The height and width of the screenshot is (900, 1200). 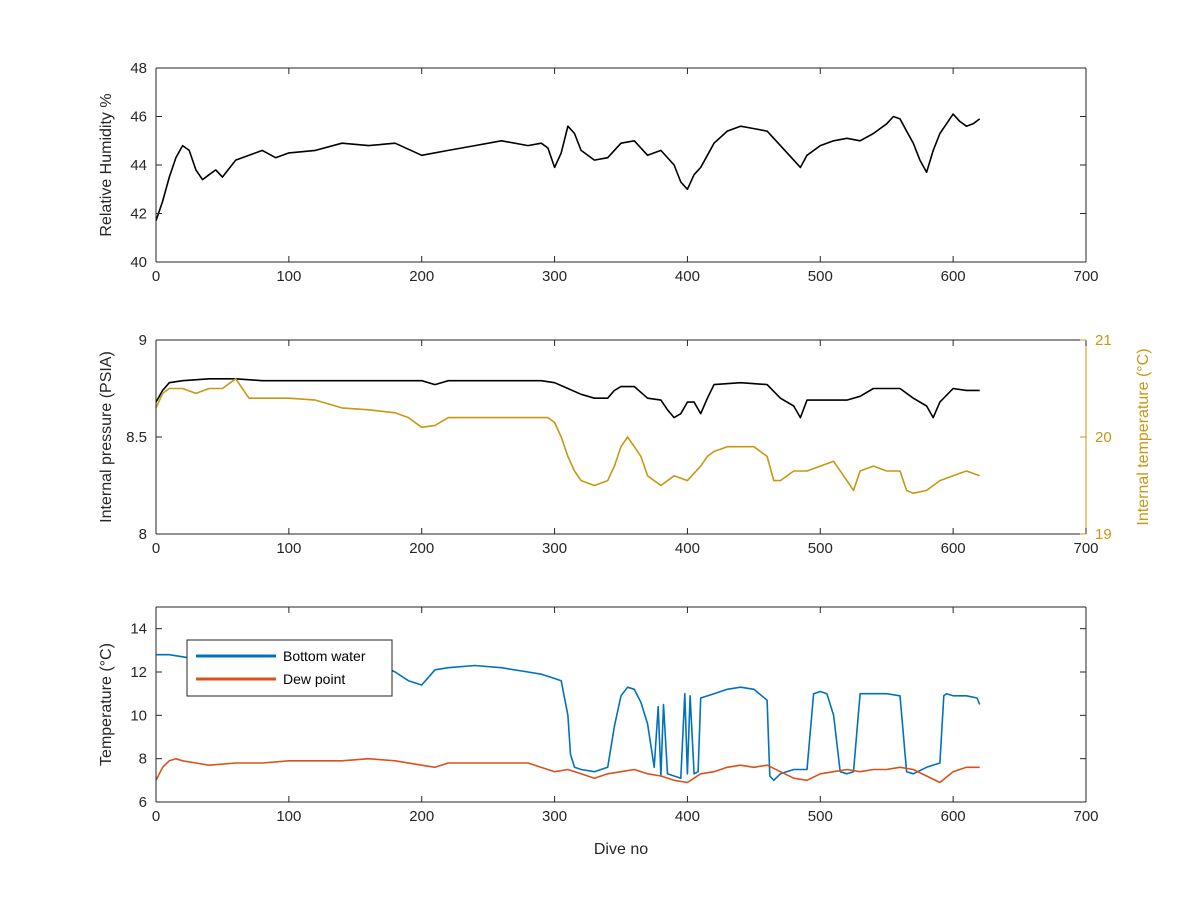 What do you see at coordinates (567, 398) in the screenshot?
I see `panel-2-series-1-line` at bounding box center [567, 398].